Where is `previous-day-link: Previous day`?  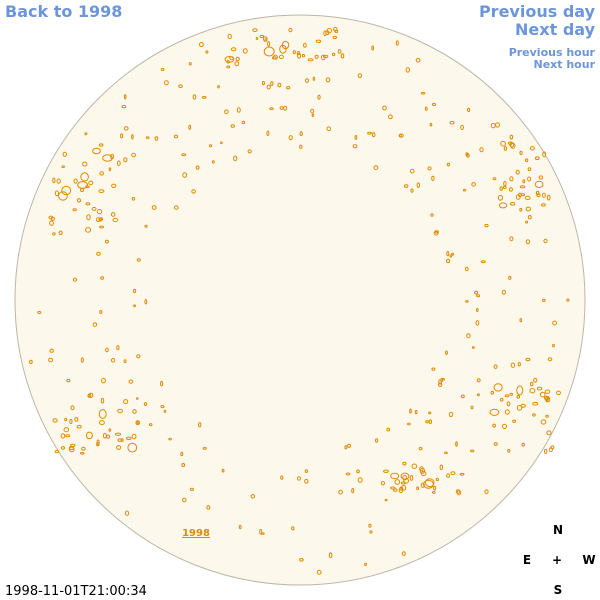
previous-day-link: Previous day is located at coordinates (537, 11).